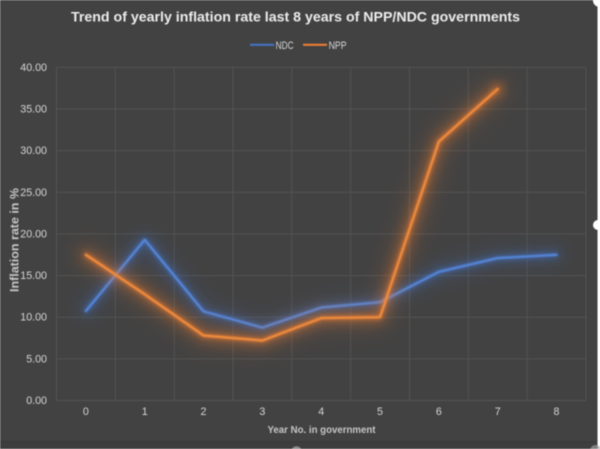 Image resolution: width=600 pixels, height=449 pixels. What do you see at coordinates (16, 240) in the screenshot?
I see `svg-text: Inflation rate in %` at bounding box center [16, 240].